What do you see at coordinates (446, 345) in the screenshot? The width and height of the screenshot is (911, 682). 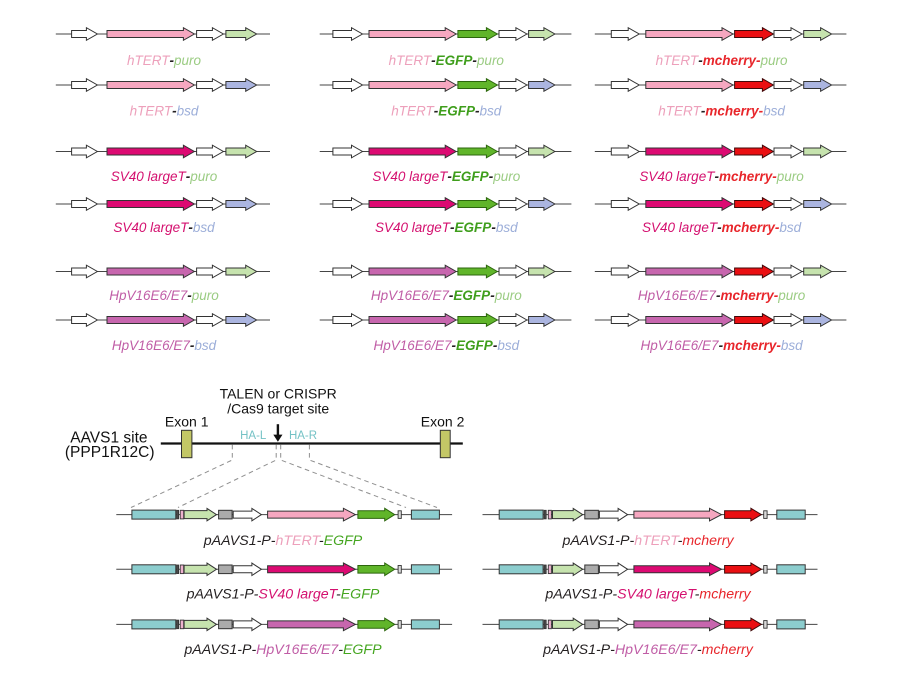 I see `svg-text: HpV16E6/E7-EGFP-bsd` at bounding box center [446, 345].